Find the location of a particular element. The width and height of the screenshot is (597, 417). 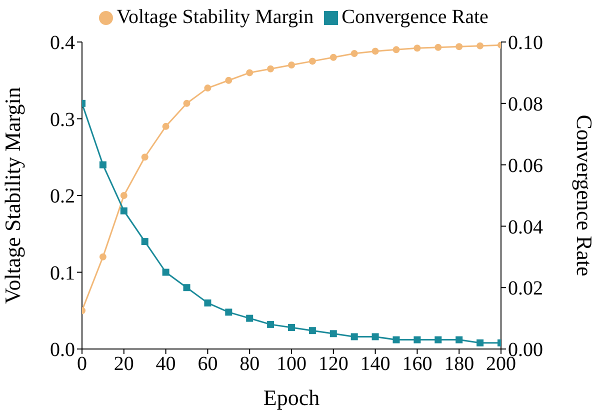

y2-axis-title: Convergence Rate is located at coordinates (584, 195).